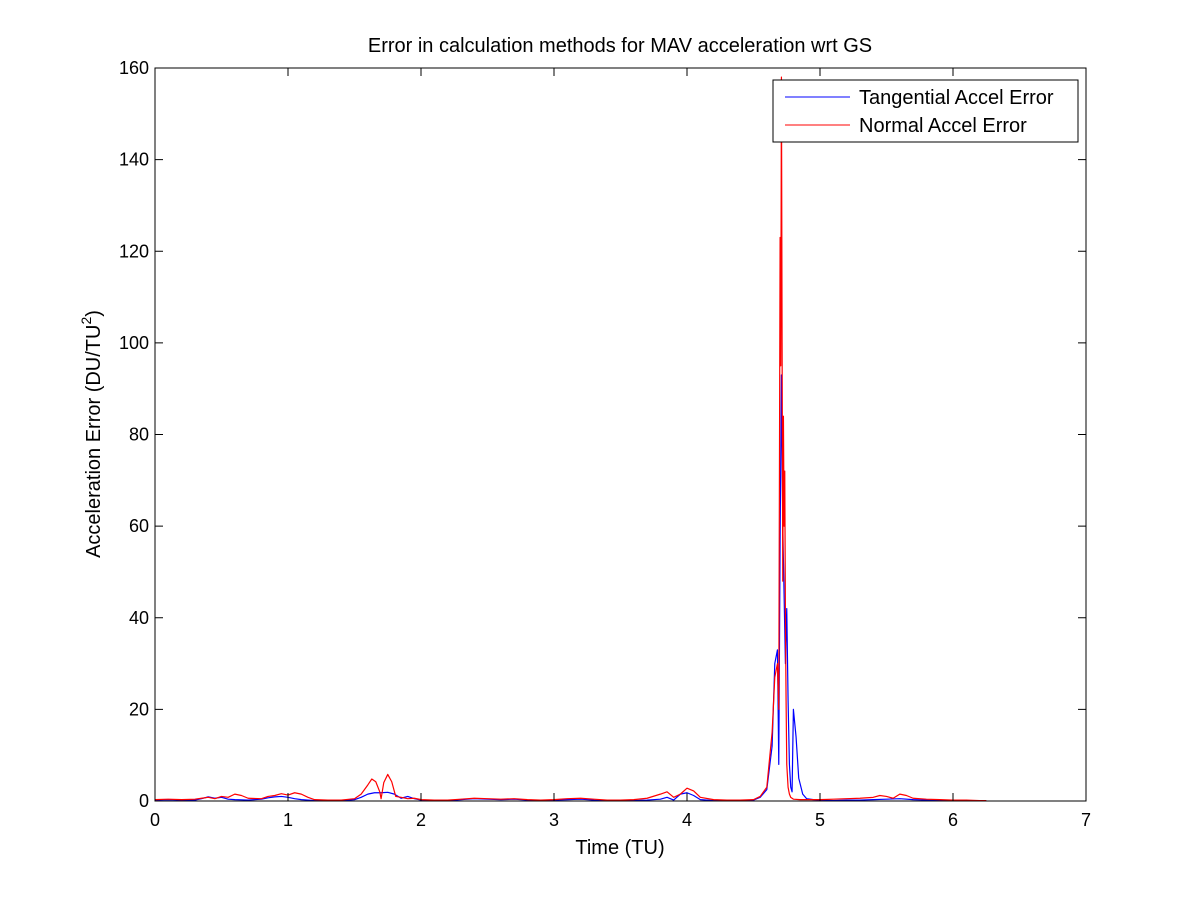 This screenshot has height=900, width=1200. Describe the element at coordinates (619, 848) in the screenshot. I see `x-axis-label: Time (TU)` at that location.